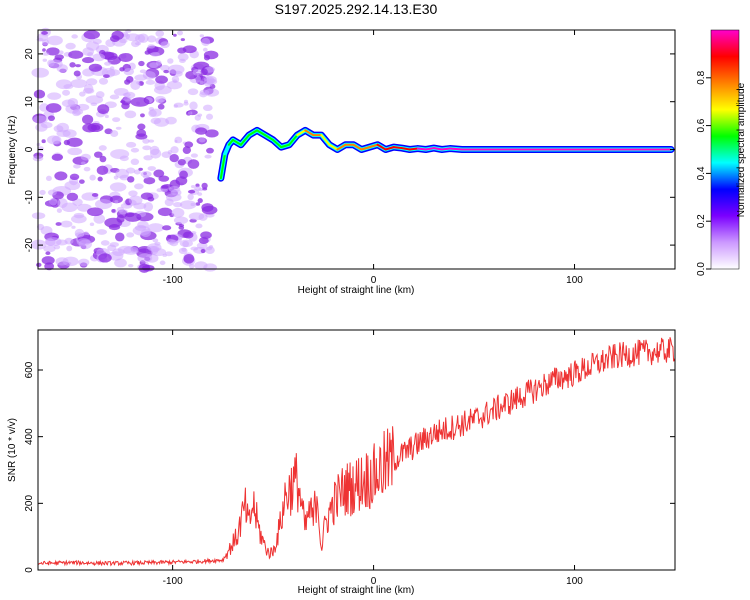 Image resolution: width=750 pixels, height=600 pixels. I want to click on y-tick-label: 0, so click(29, 570).